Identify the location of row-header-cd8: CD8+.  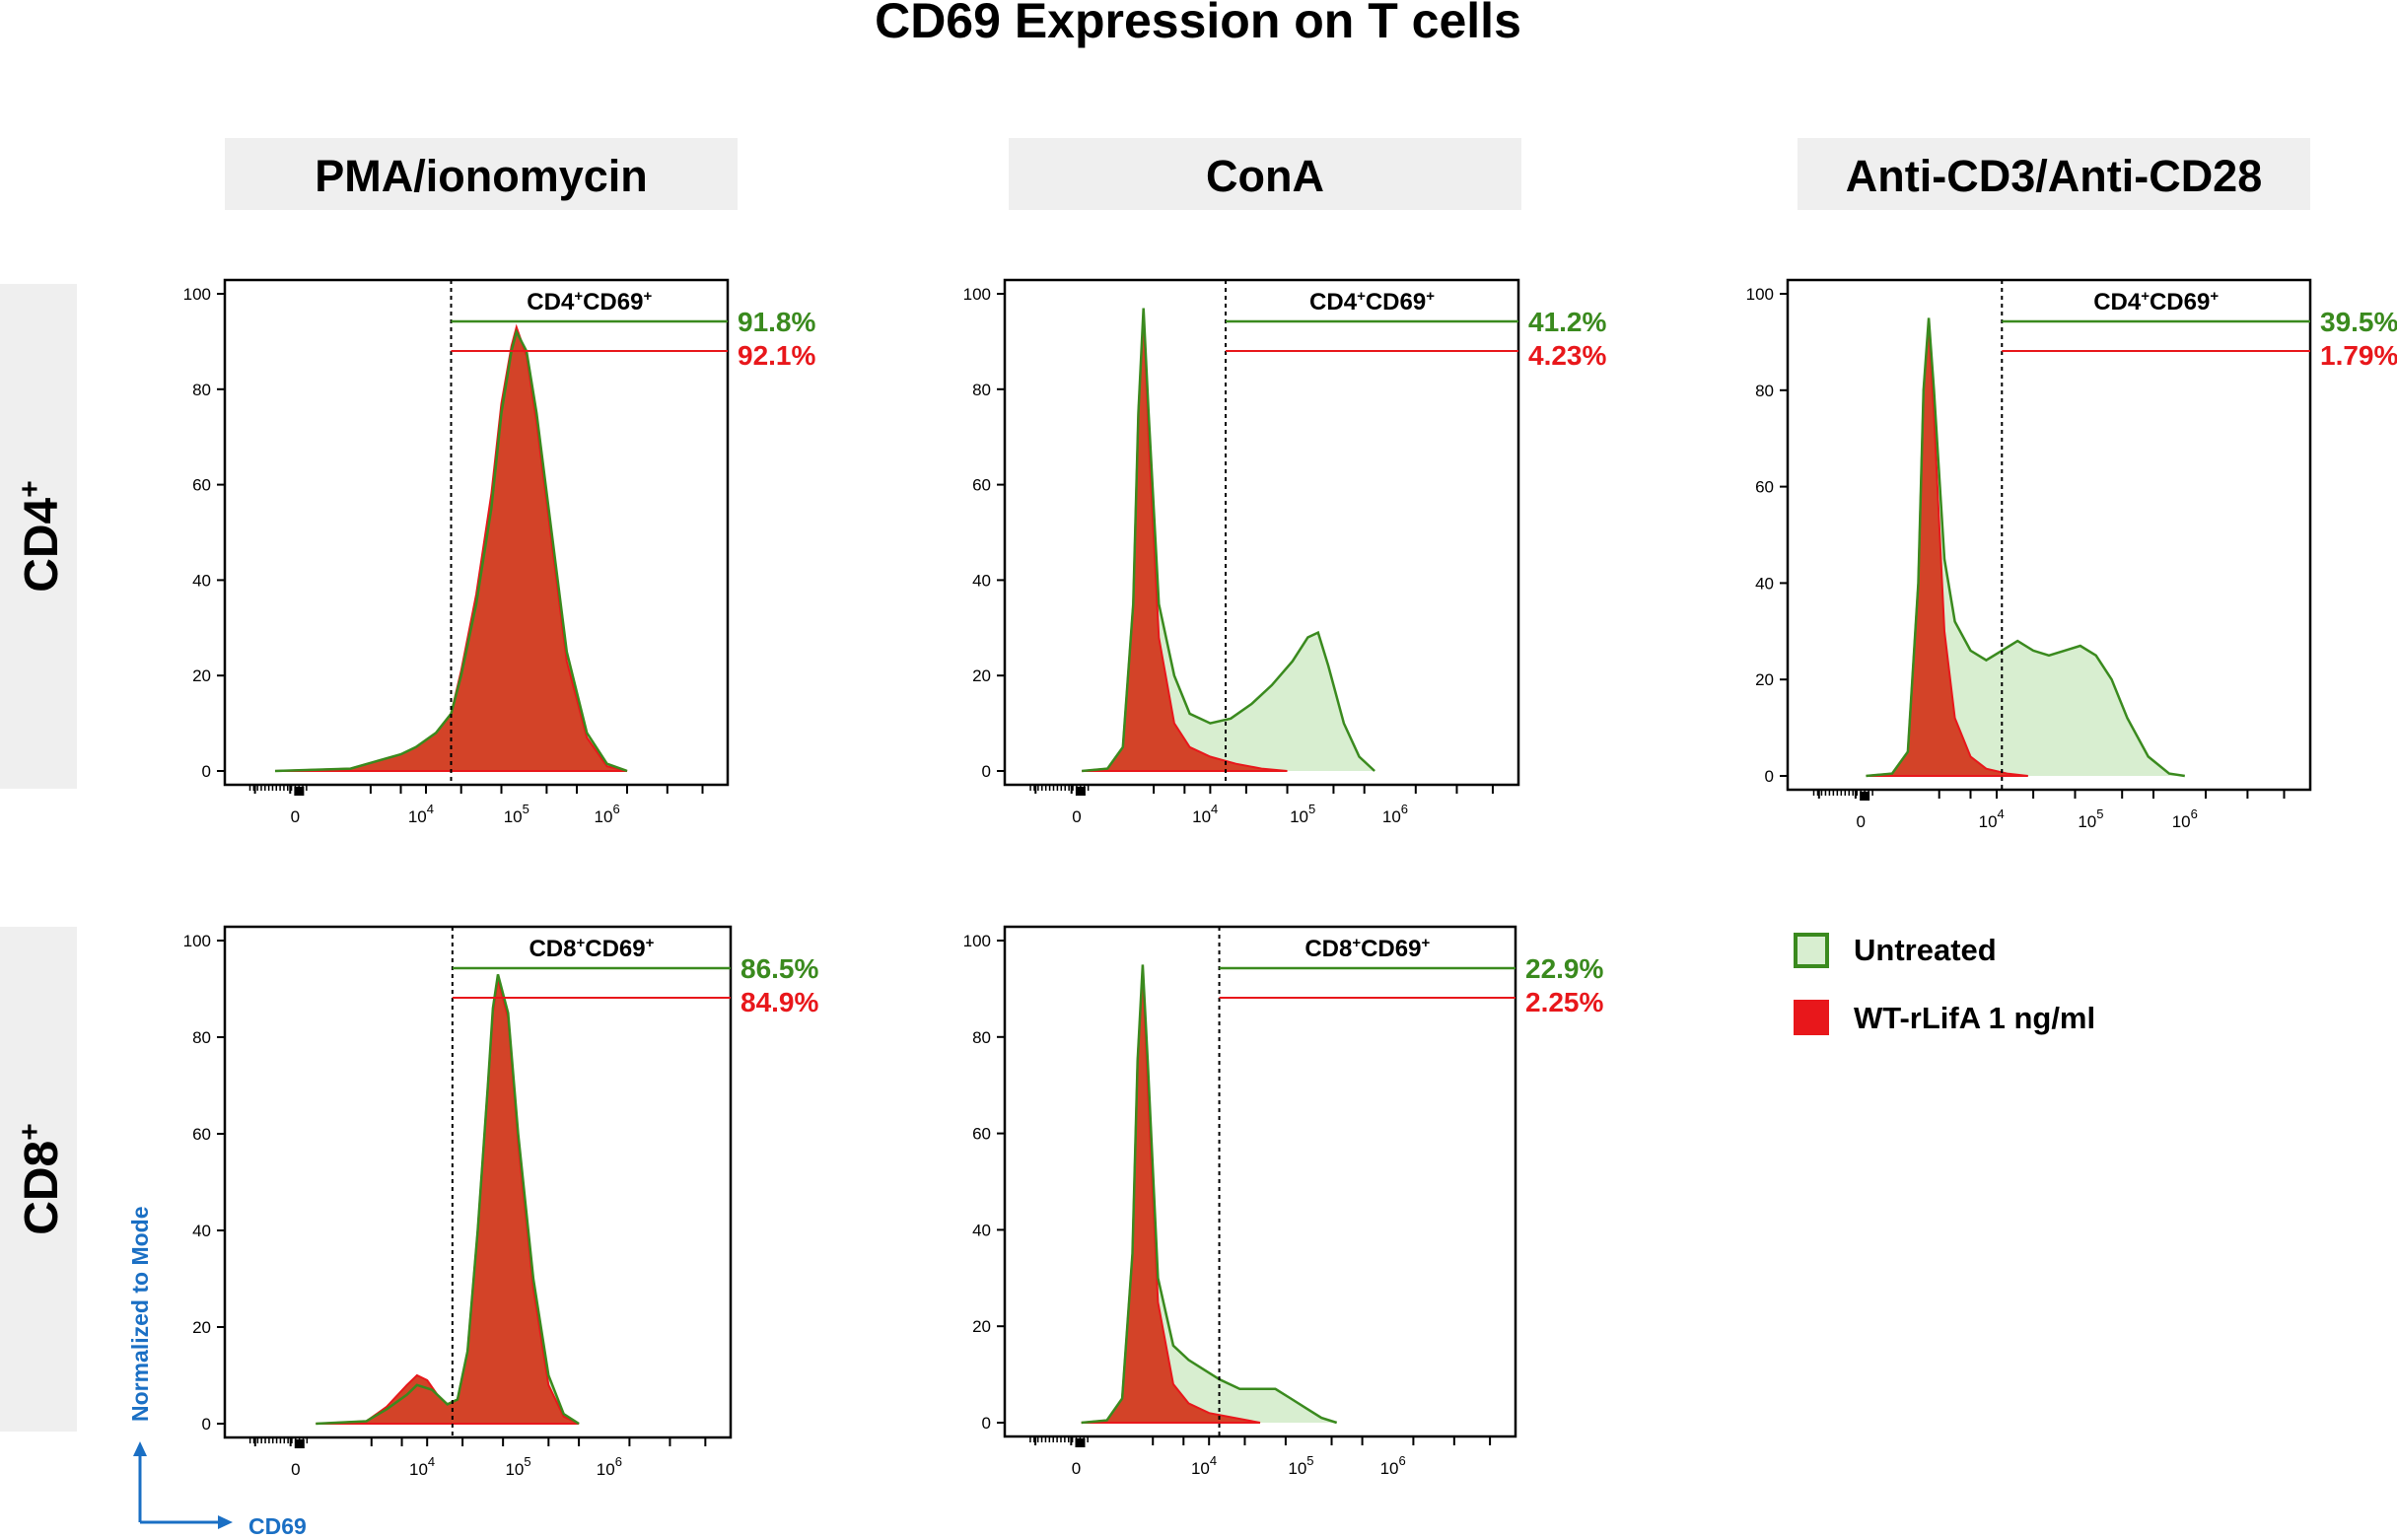
(38, 1179).